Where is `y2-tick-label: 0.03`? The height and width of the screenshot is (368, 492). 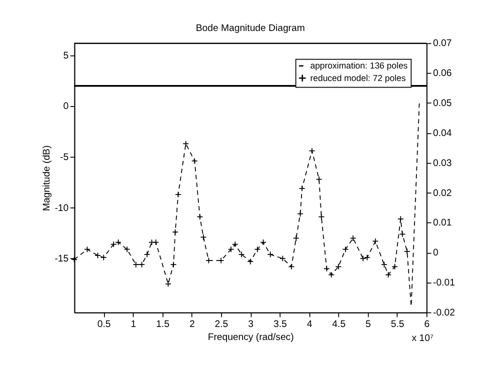
y2-tick-label: 0.03 is located at coordinates (442, 163).